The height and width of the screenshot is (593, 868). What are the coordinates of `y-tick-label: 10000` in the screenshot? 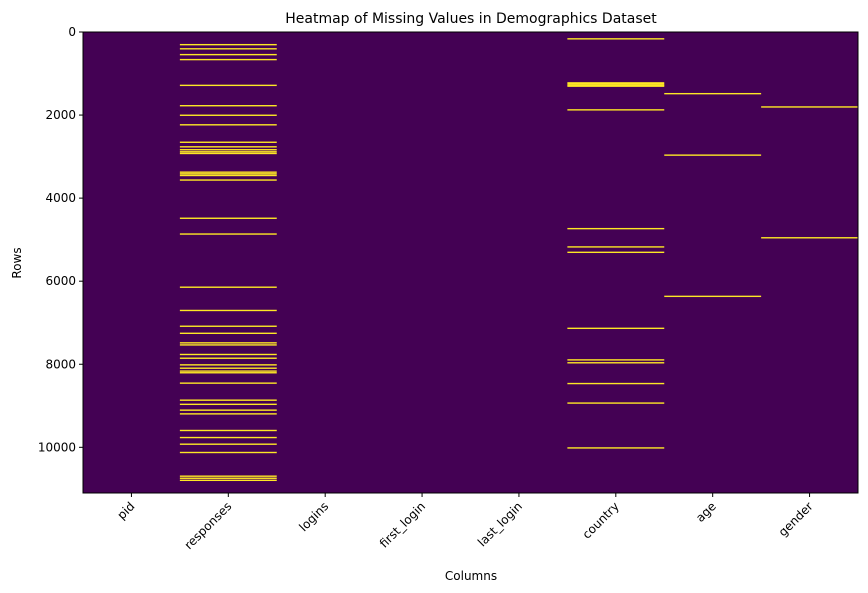 It's located at (57, 447).